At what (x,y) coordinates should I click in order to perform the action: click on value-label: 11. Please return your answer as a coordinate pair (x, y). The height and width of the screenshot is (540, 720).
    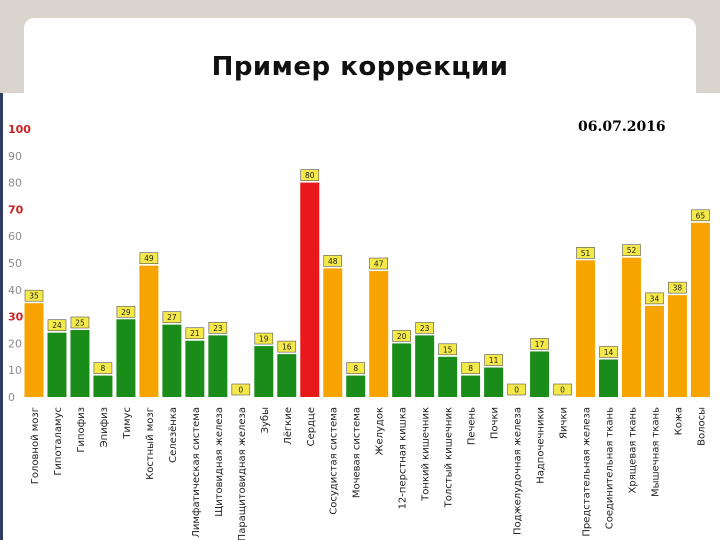
    Looking at the image, I should click on (494, 360).